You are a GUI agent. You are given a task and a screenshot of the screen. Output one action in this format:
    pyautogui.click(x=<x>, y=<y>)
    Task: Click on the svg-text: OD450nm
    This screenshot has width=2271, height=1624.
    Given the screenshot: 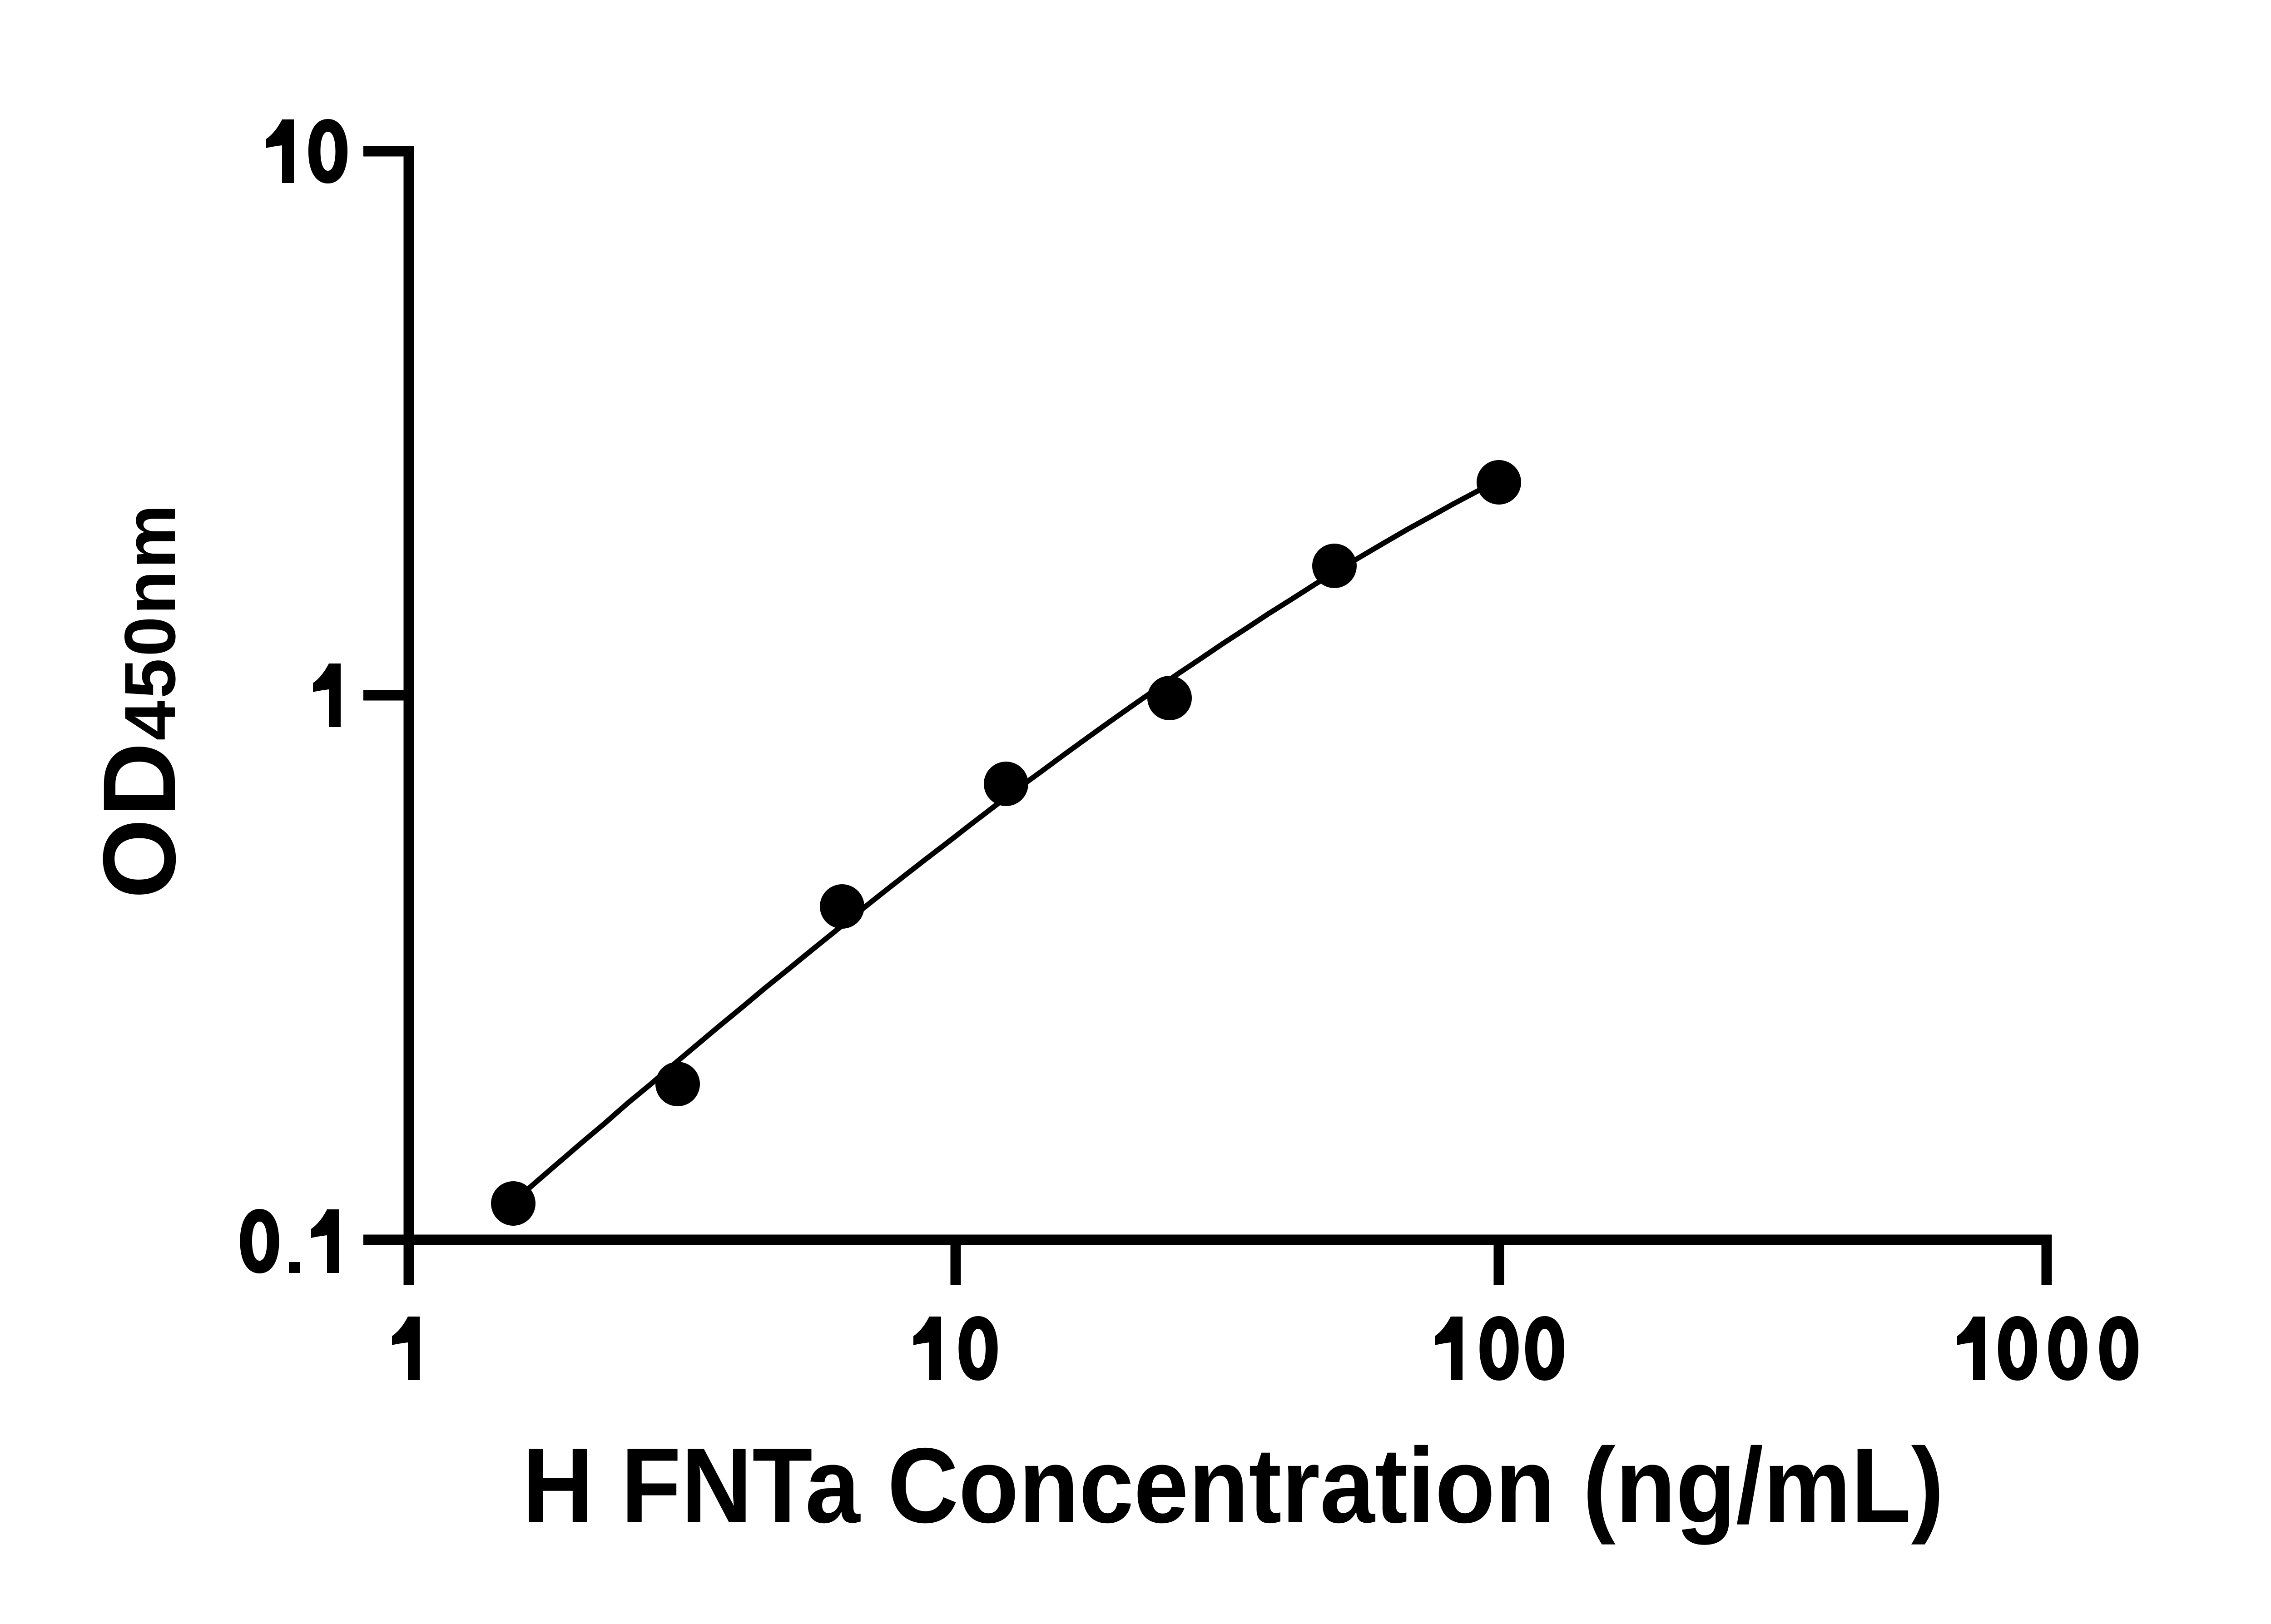 What is the action you would take?
    pyautogui.click(x=139, y=701)
    